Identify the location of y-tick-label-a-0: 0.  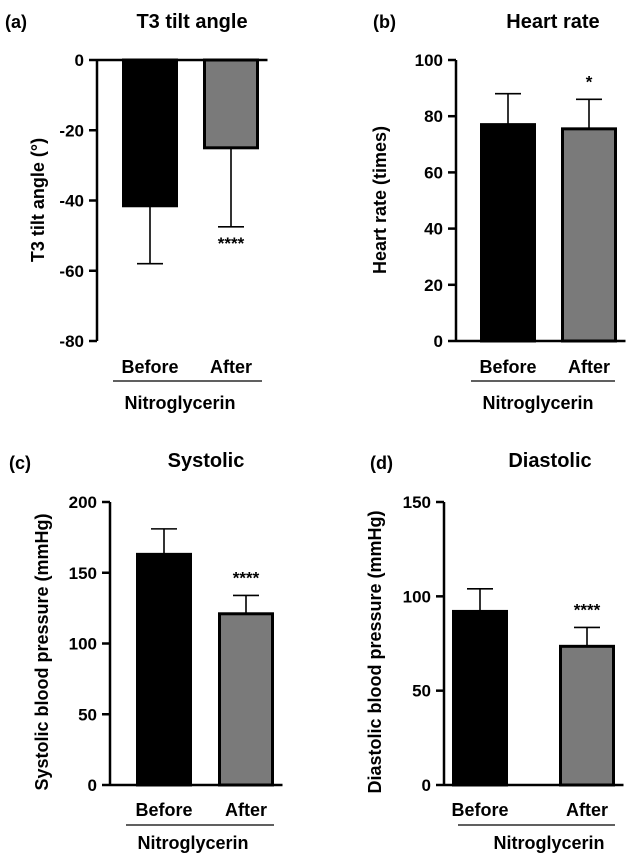
(79, 60).